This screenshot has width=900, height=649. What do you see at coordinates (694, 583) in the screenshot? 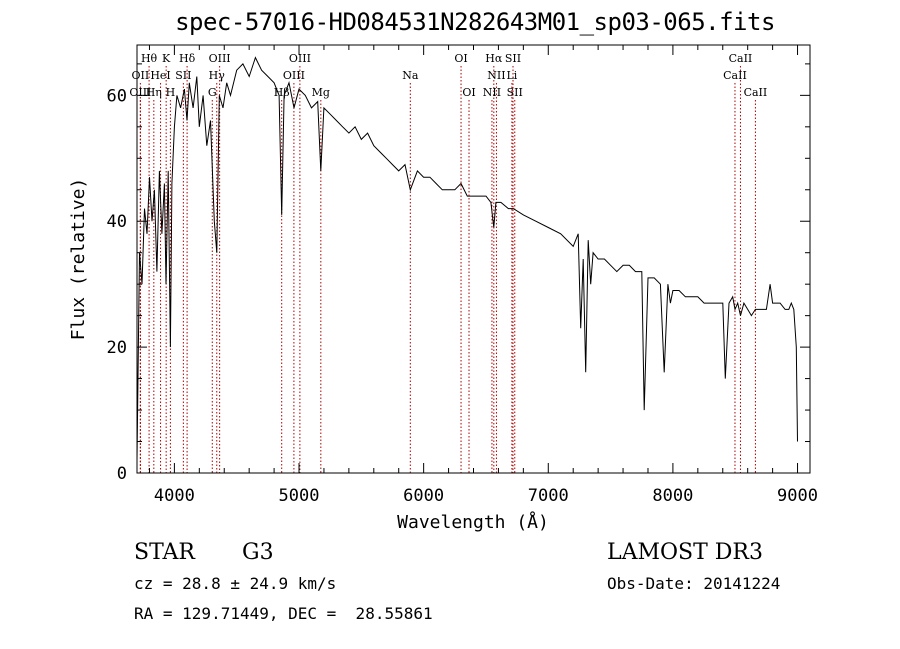
I see `observation-date: Obs-Date: 20141224` at bounding box center [694, 583].